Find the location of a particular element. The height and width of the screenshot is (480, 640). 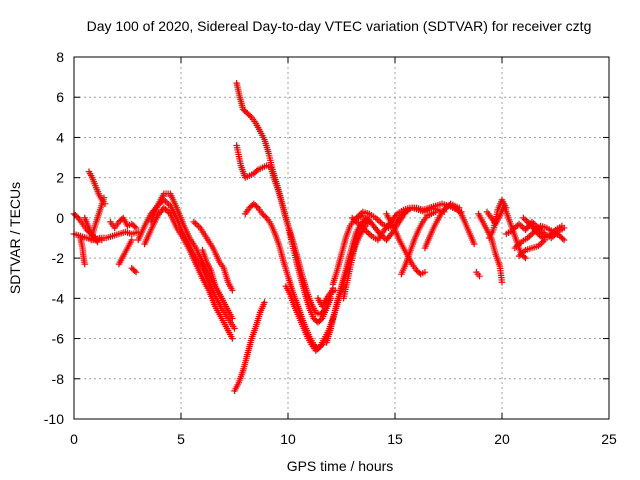

series-track-y is located at coordinates (382, 219).